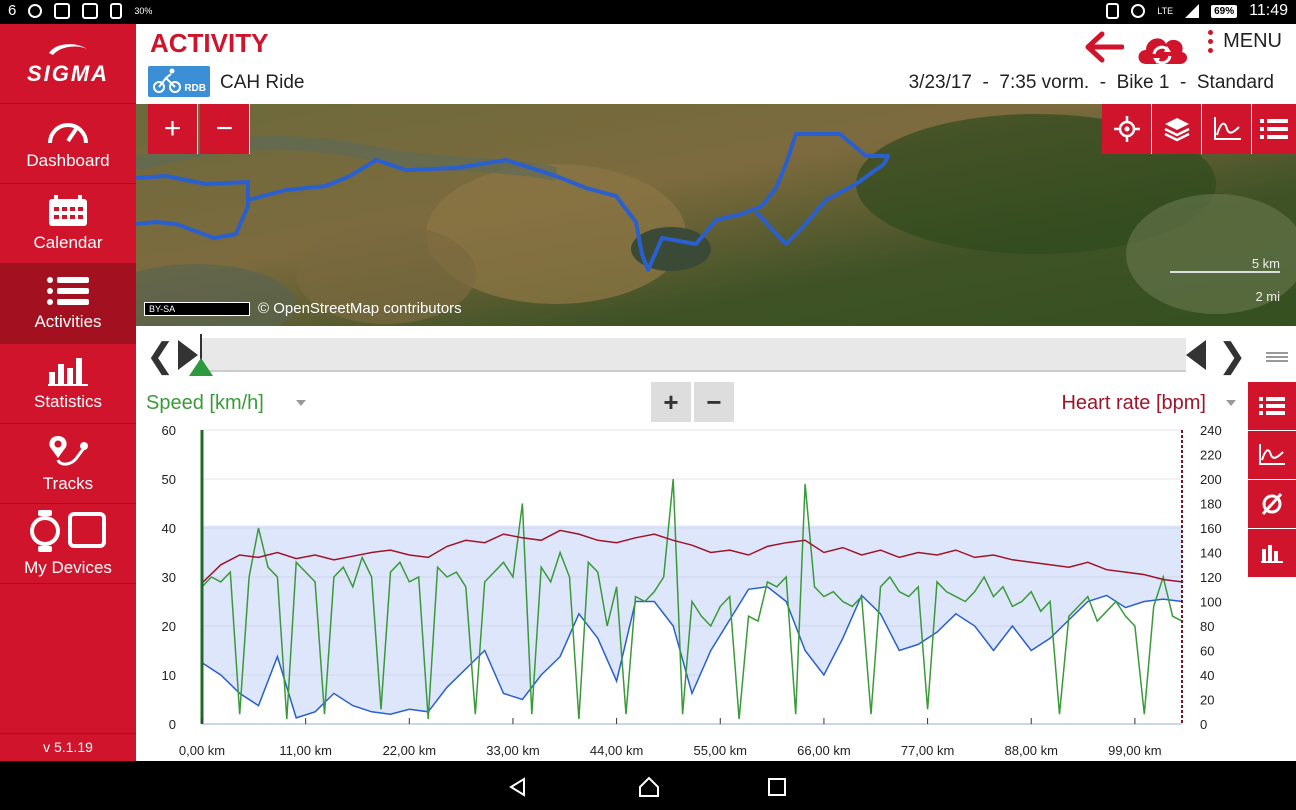 This screenshot has width=1296, height=810. Describe the element at coordinates (1211, 577) in the screenshot. I see `y-right-tick-label: 120` at that location.